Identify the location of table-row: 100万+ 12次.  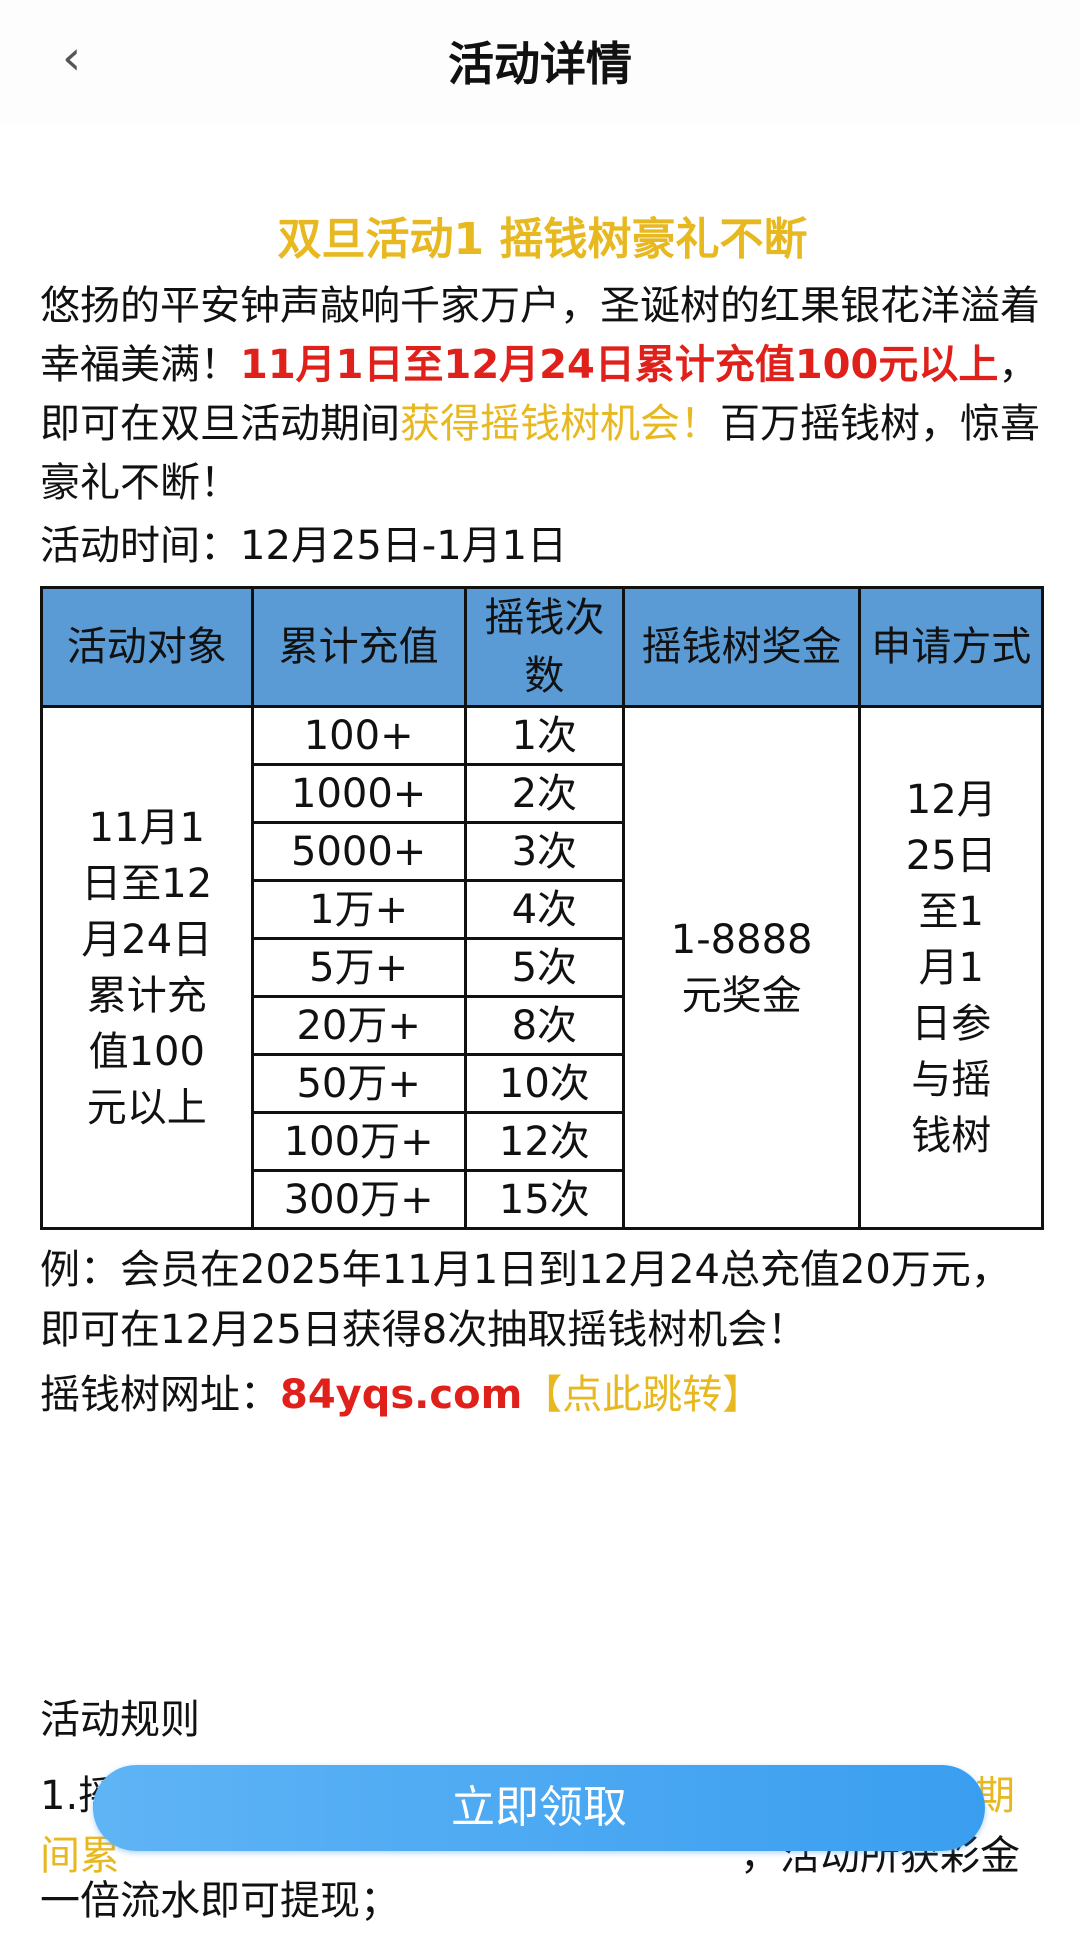
(542, 1141).